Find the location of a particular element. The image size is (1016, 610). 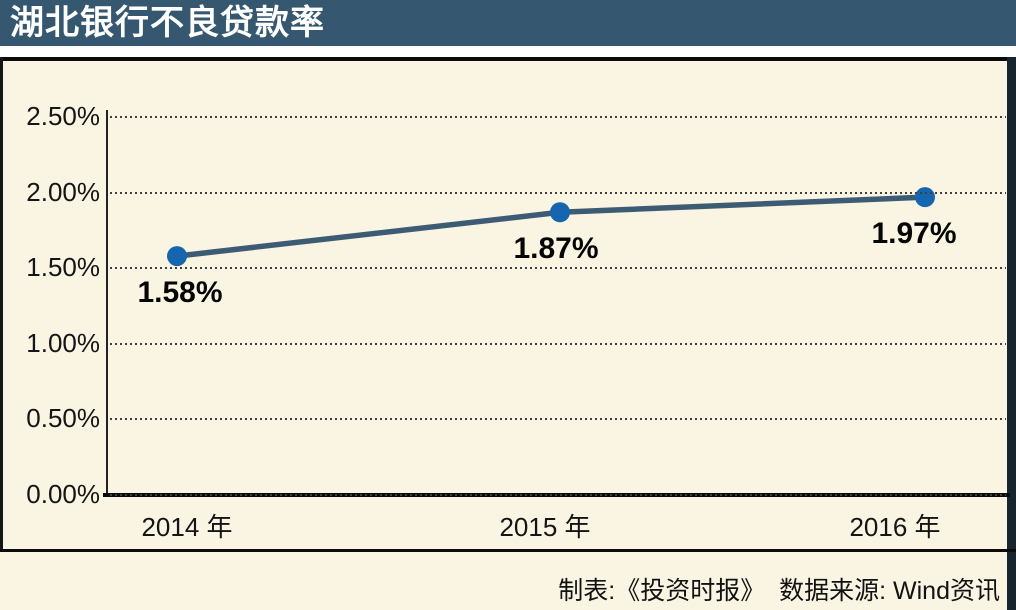

y-axis-line is located at coordinates (107, 303).